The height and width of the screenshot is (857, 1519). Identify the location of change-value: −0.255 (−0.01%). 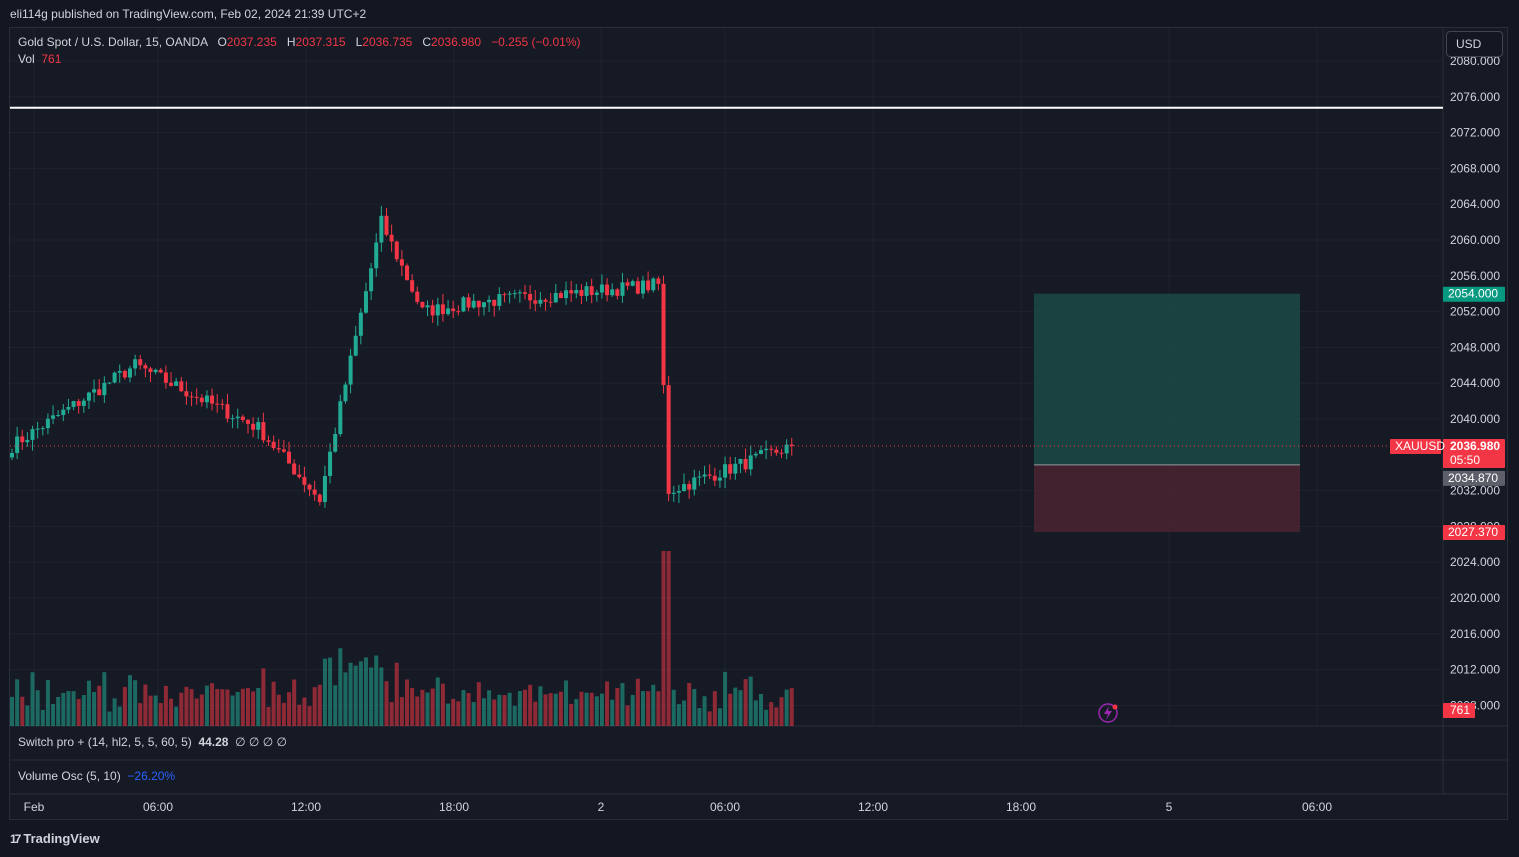
(536, 42).